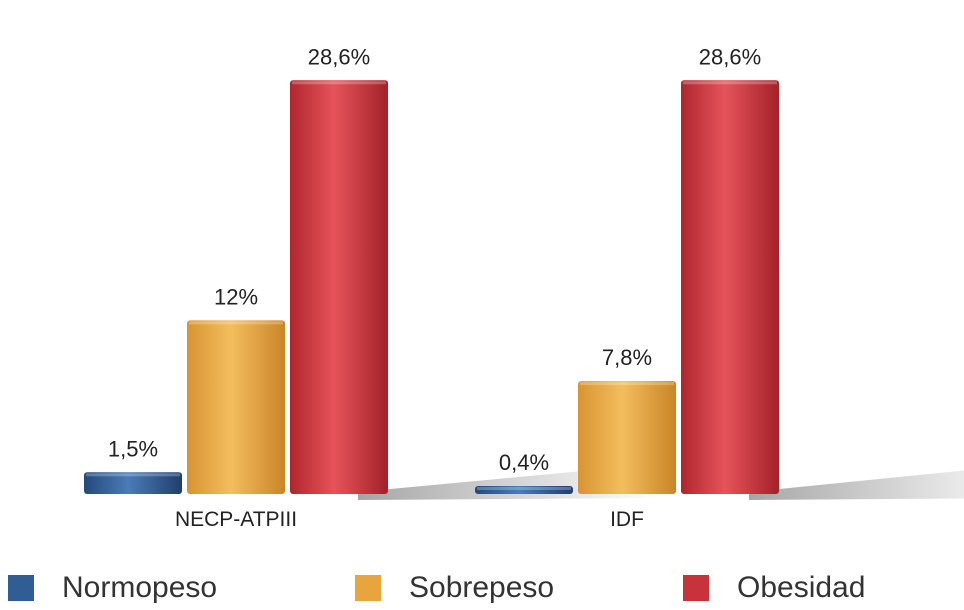  What do you see at coordinates (133, 448) in the screenshot?
I see `data-label: 1,5%` at bounding box center [133, 448].